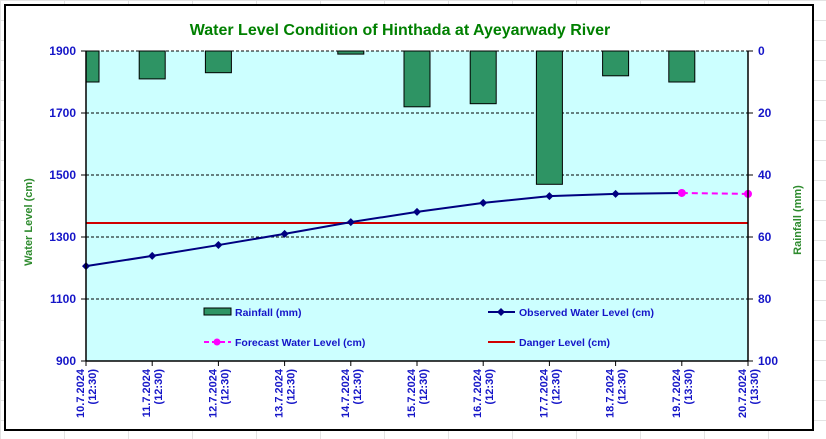  I want to click on y2-tick-label: 60, so click(765, 237).